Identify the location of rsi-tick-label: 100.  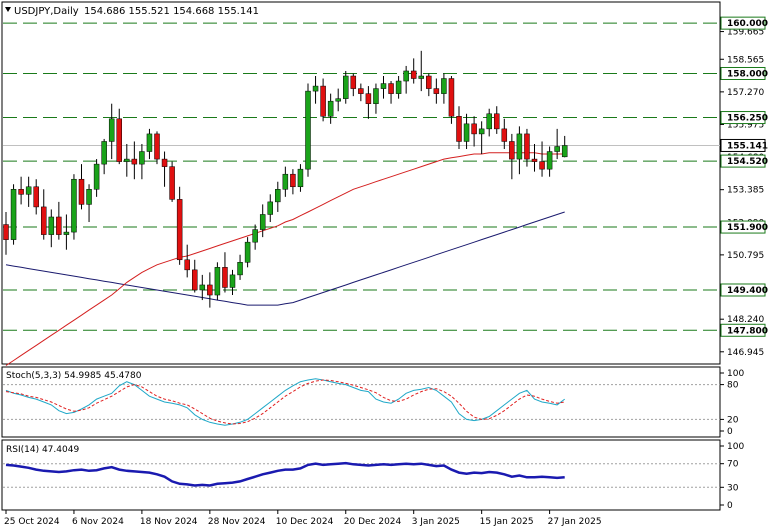
(735, 447).